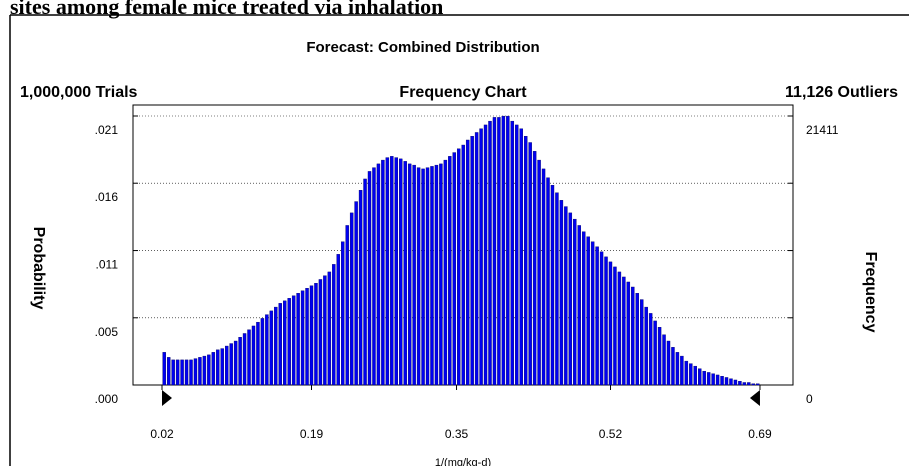 This screenshot has width=909, height=466. Describe the element at coordinates (167, 398) in the screenshot. I see `range-marker` at that location.